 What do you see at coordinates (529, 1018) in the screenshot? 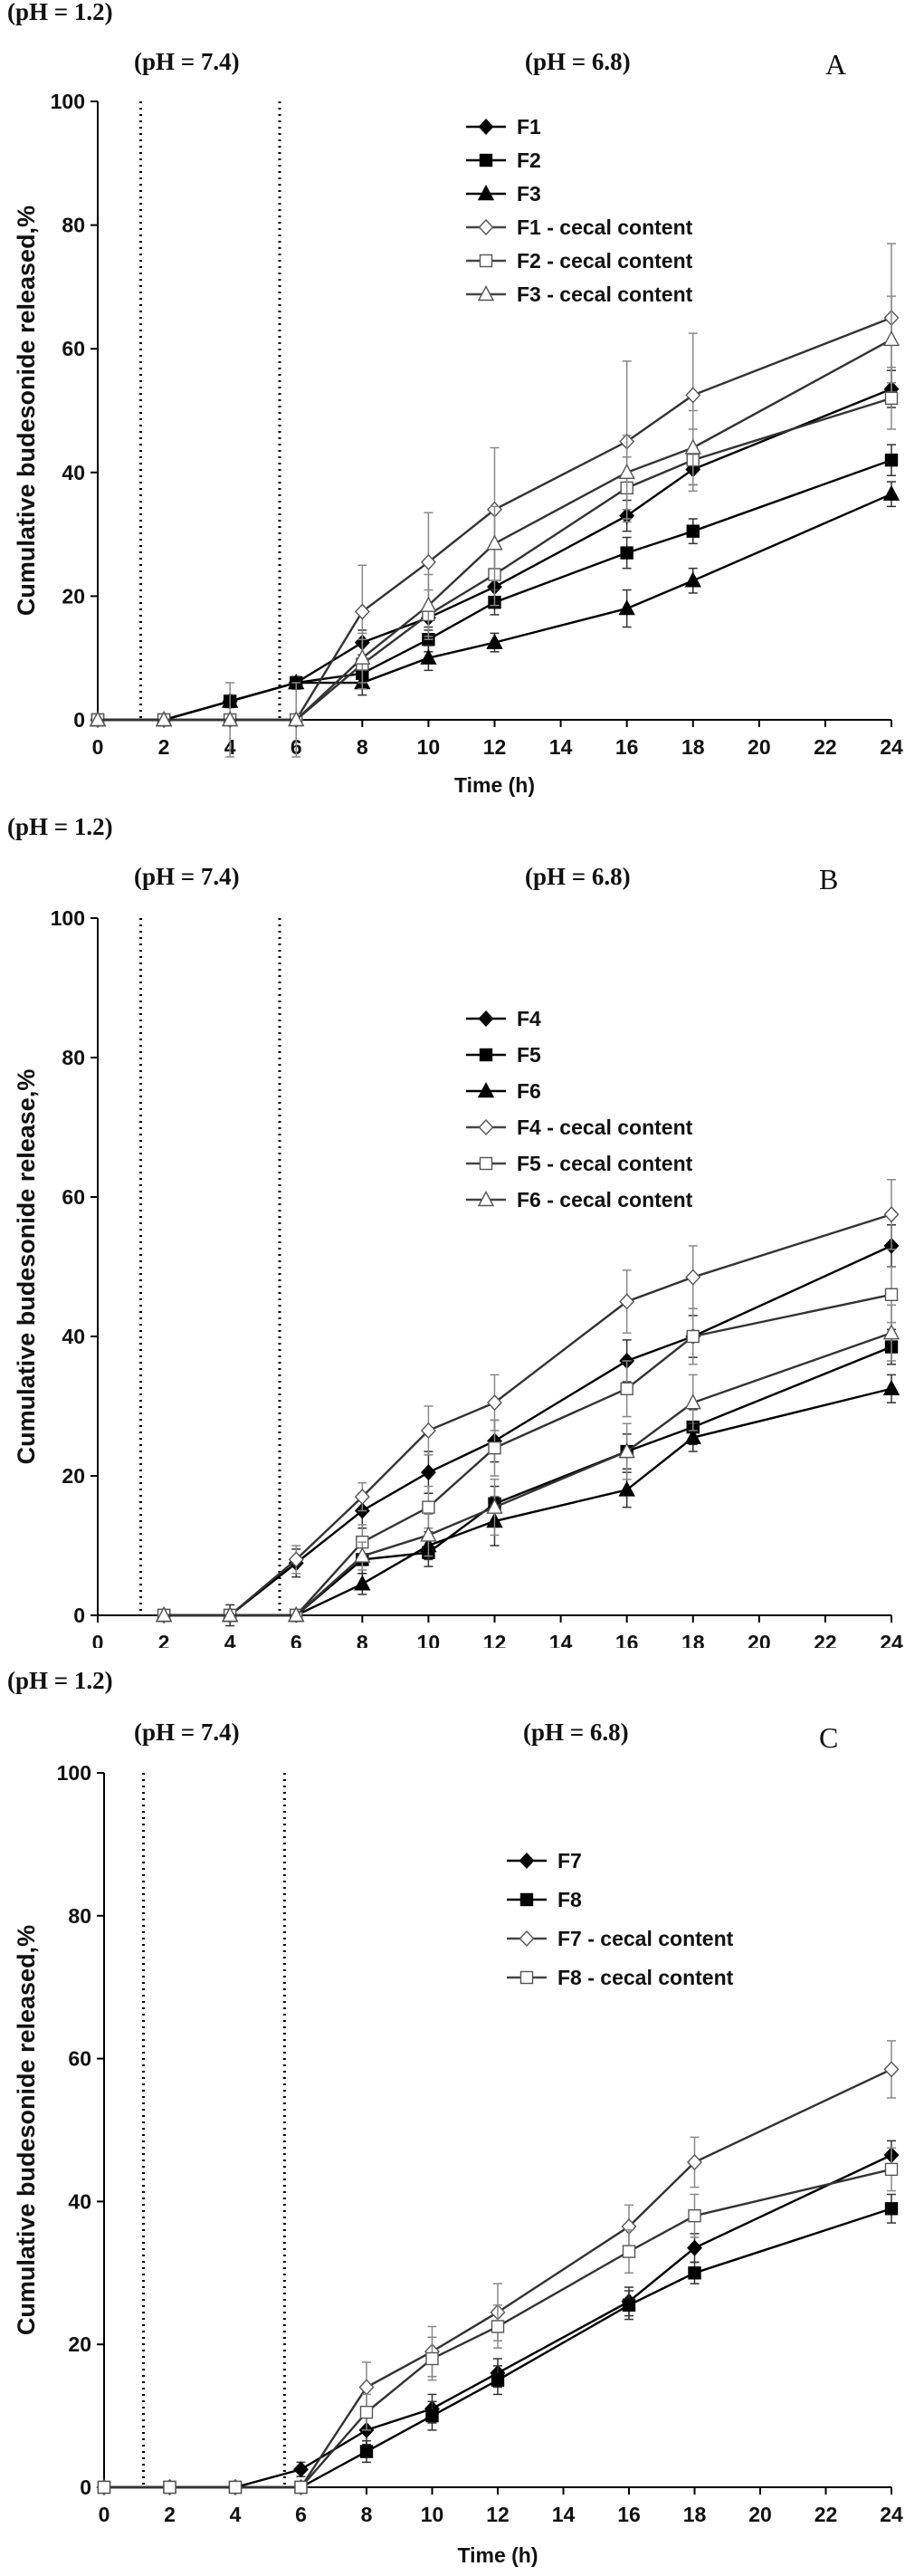
I see `legend-label: F4` at bounding box center [529, 1018].